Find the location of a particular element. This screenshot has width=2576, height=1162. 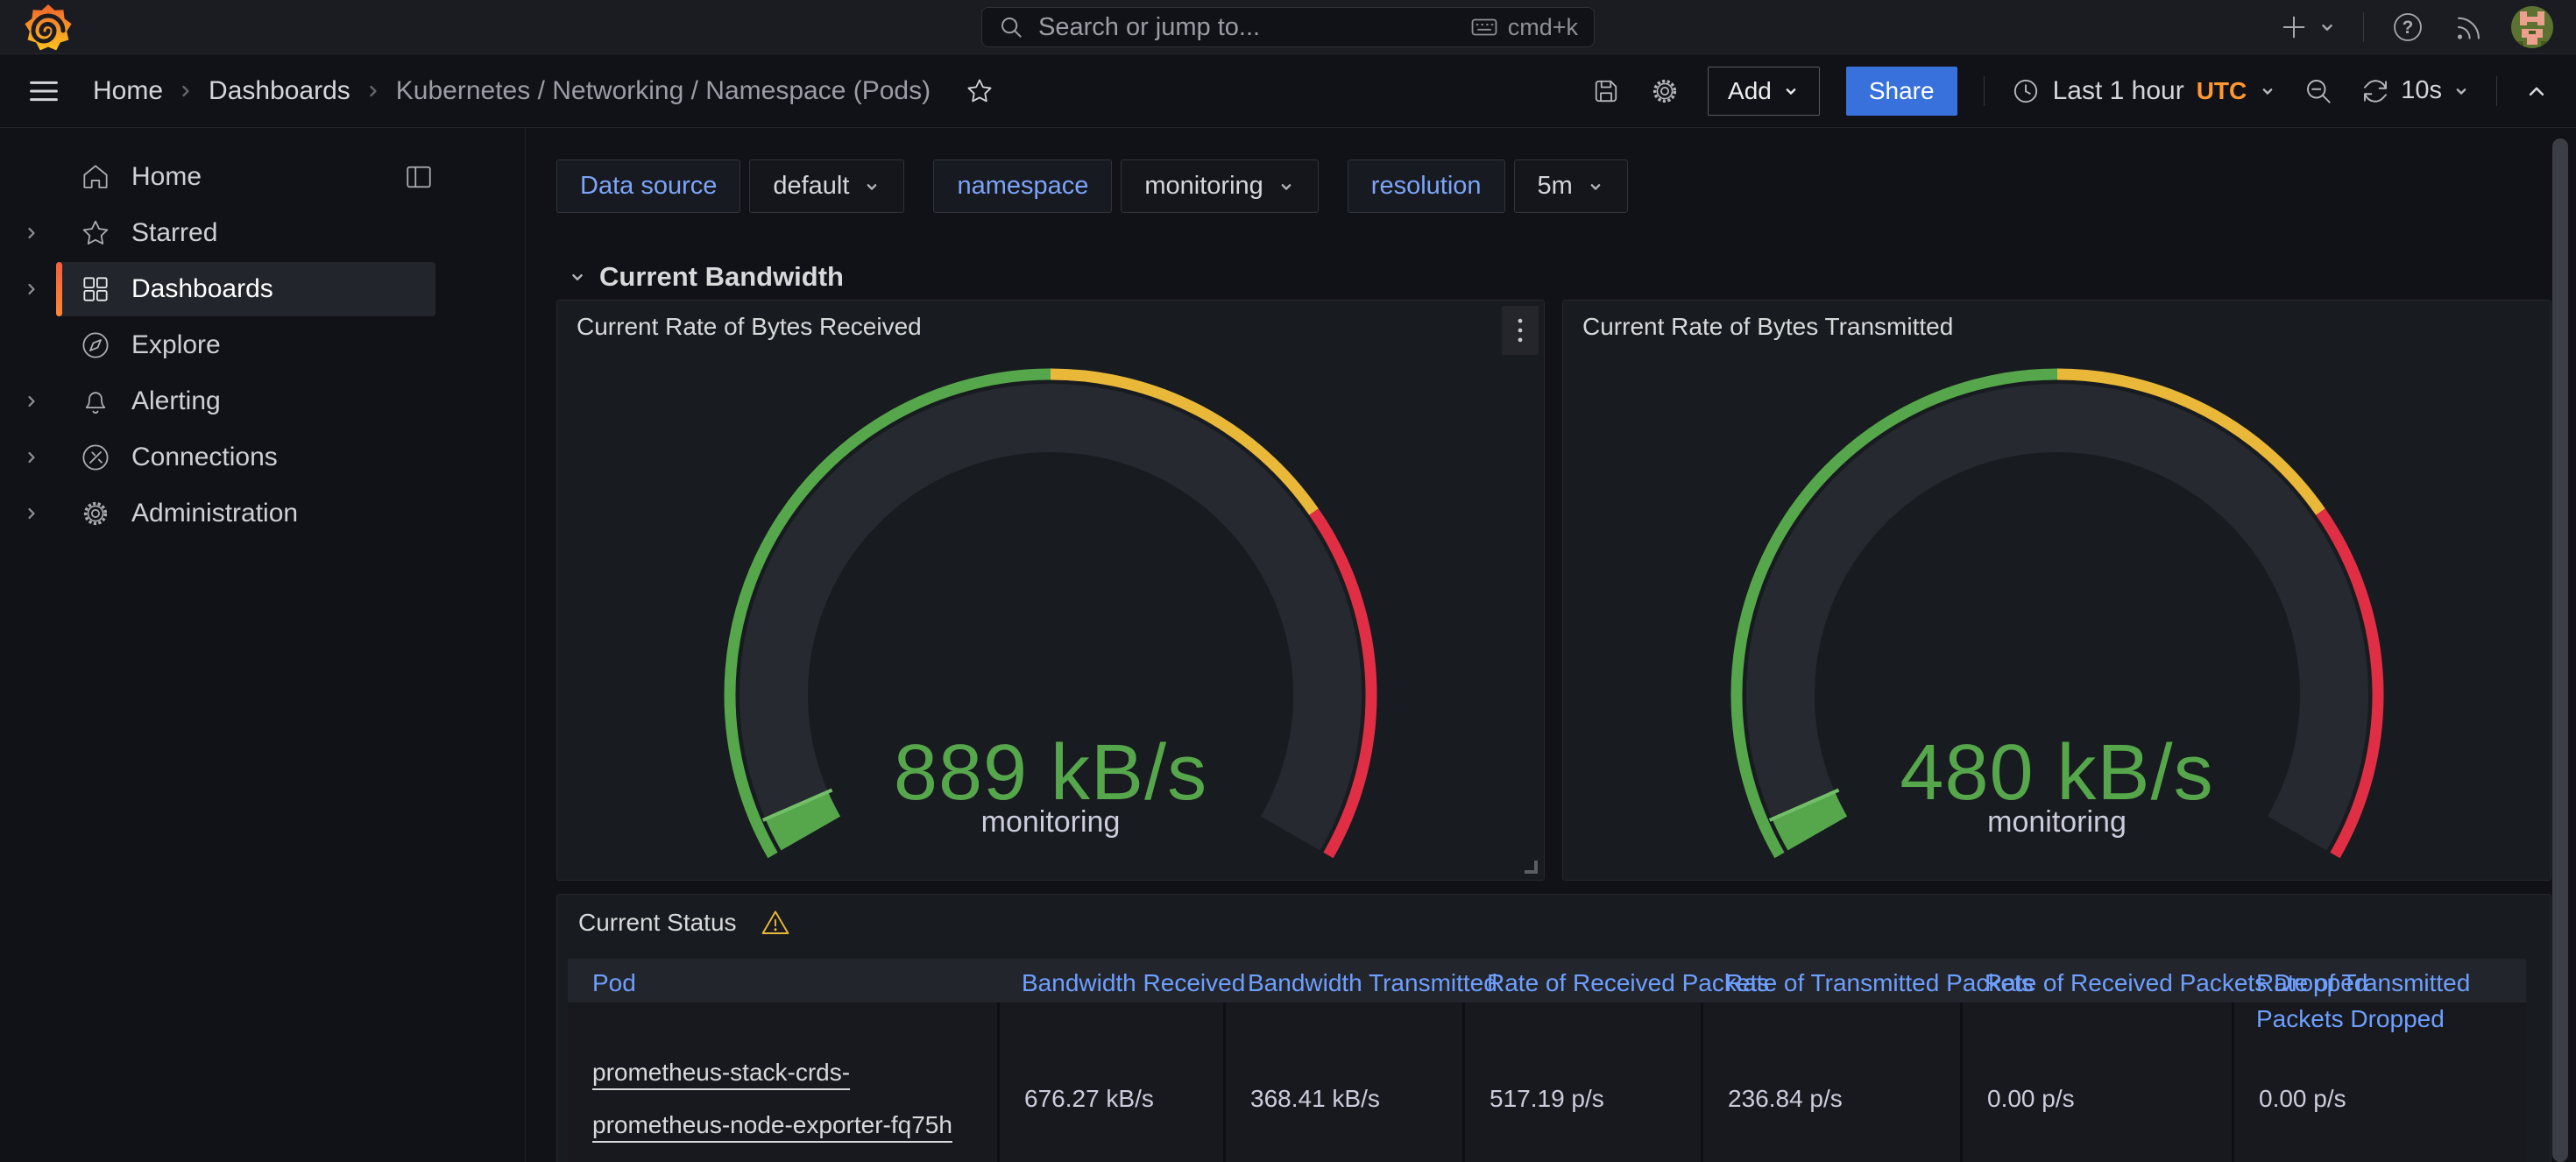

plug-icon is located at coordinates (95, 457).